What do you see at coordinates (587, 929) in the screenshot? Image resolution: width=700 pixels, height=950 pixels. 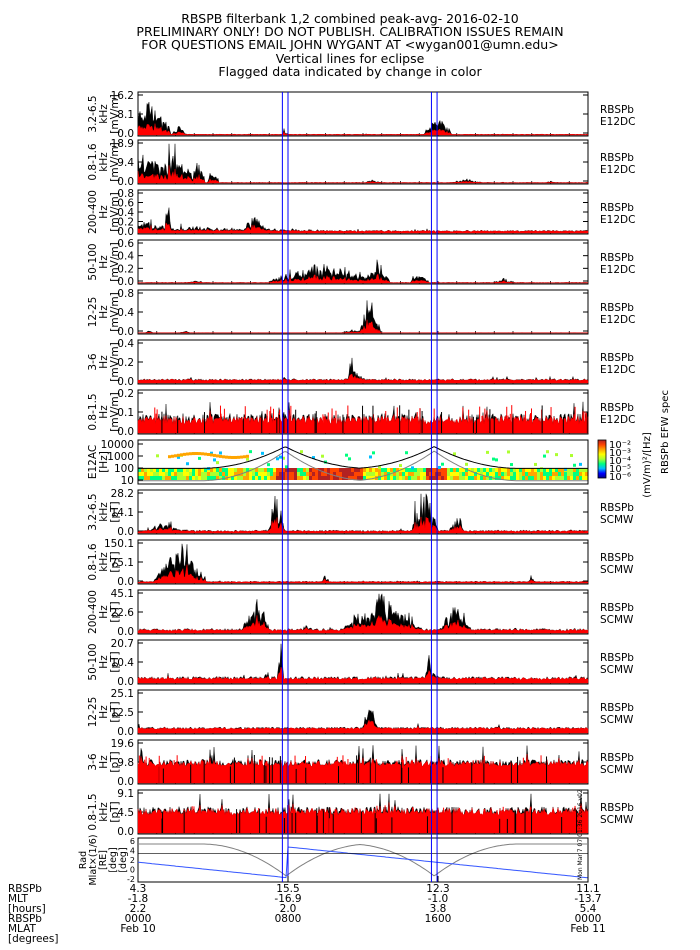 I see `x-tick-label: Feb 11` at bounding box center [587, 929].